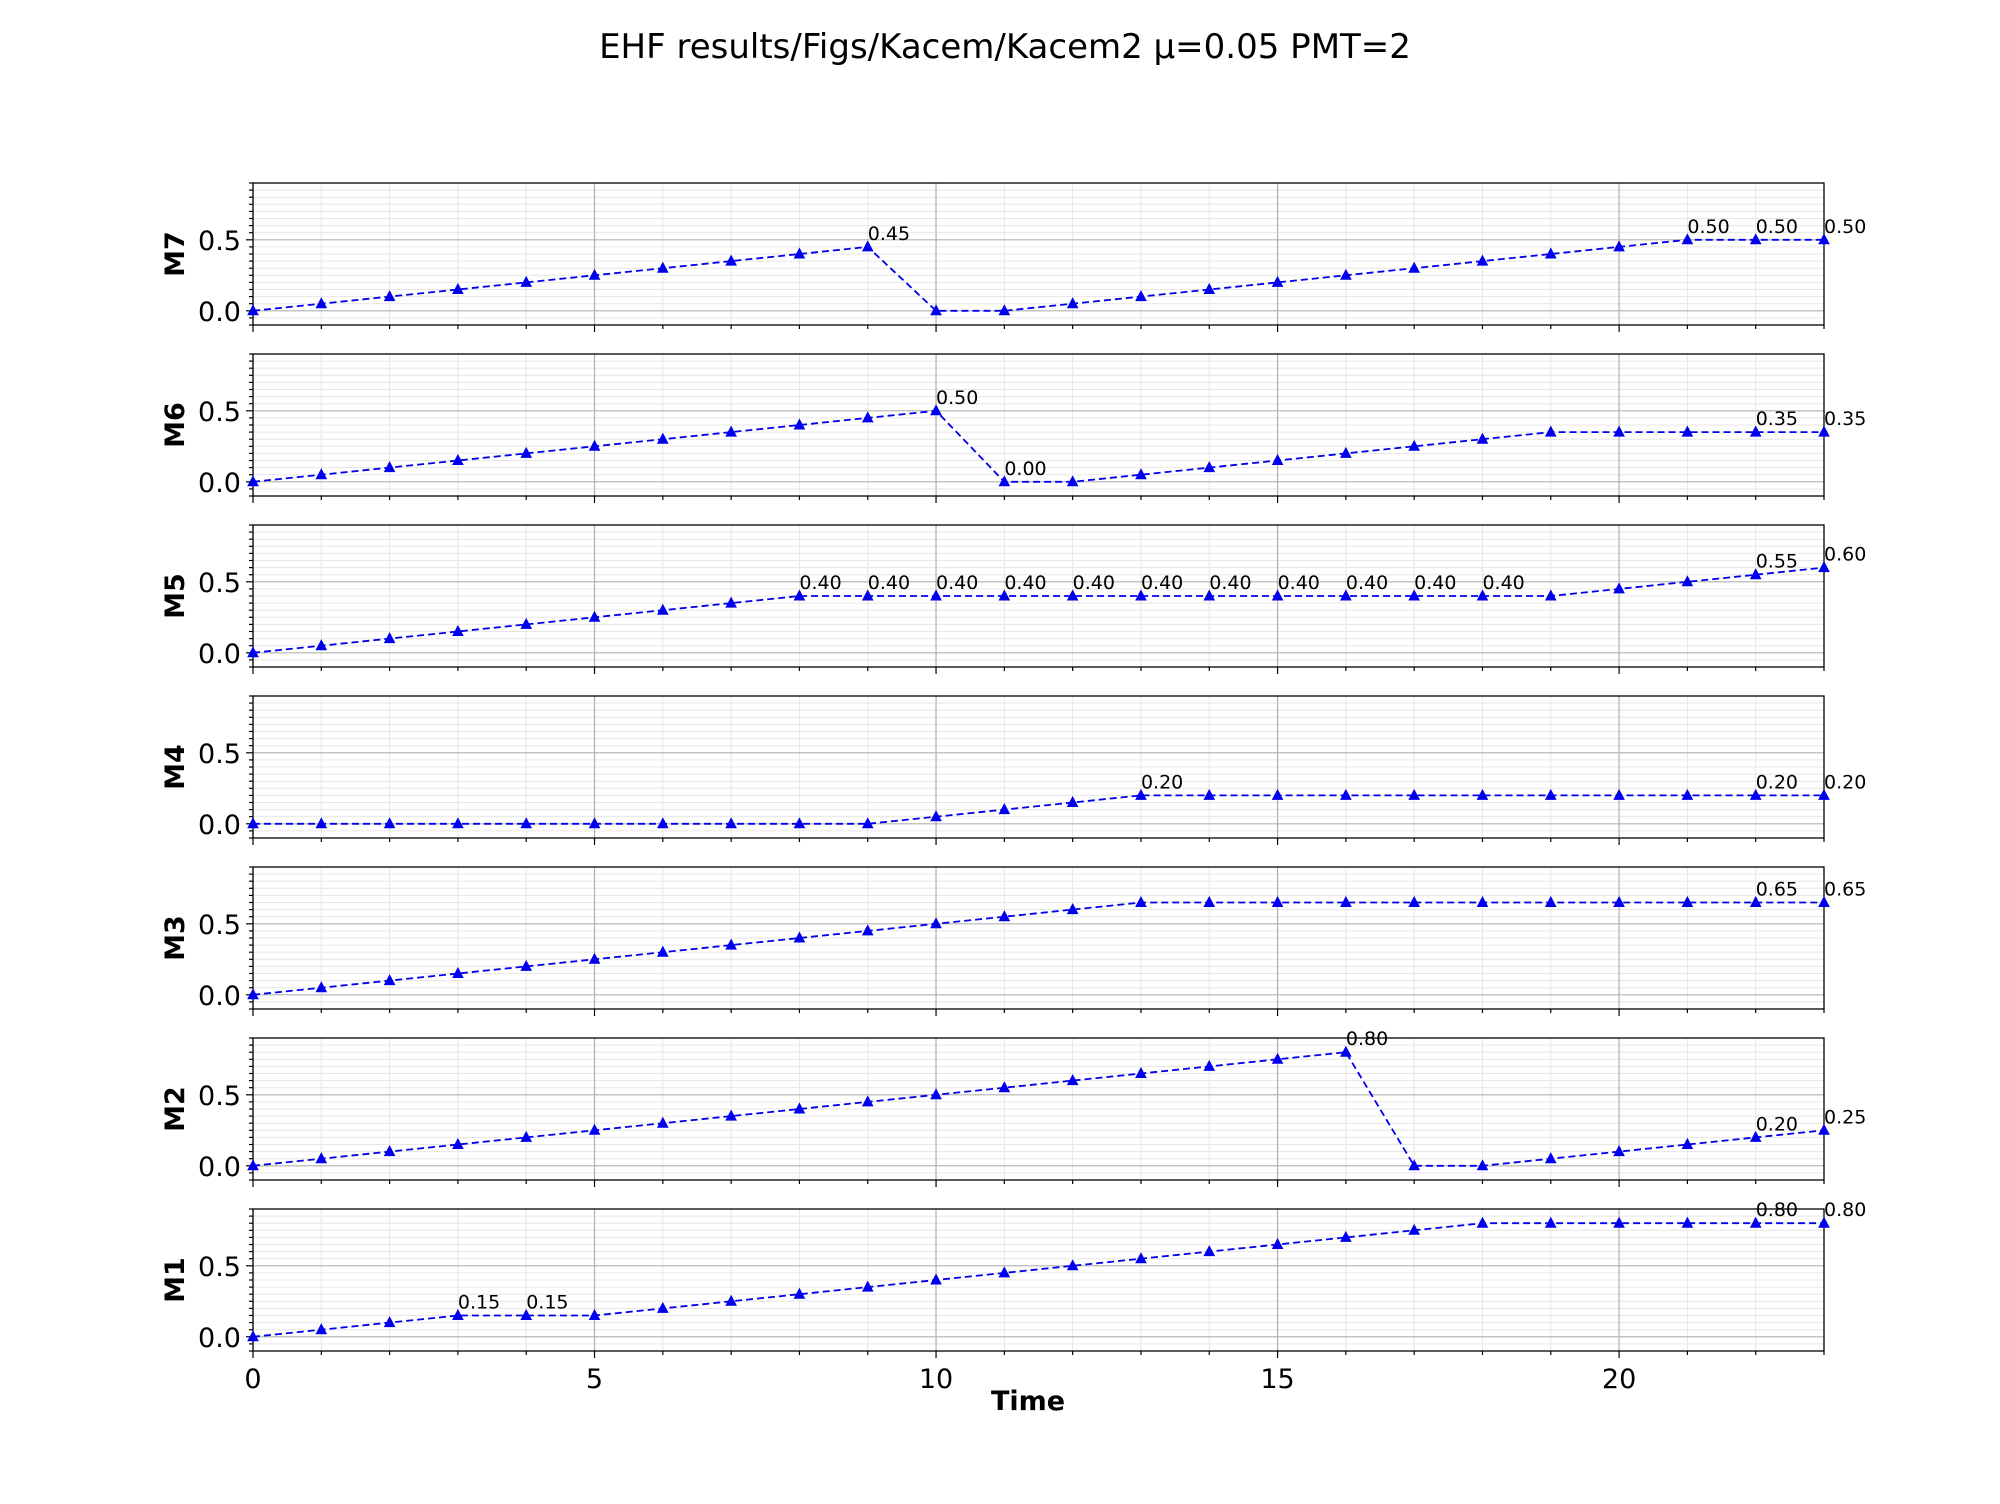  Describe the element at coordinates (1777, 1124) in the screenshot. I see `data-label: 0.20` at that location.